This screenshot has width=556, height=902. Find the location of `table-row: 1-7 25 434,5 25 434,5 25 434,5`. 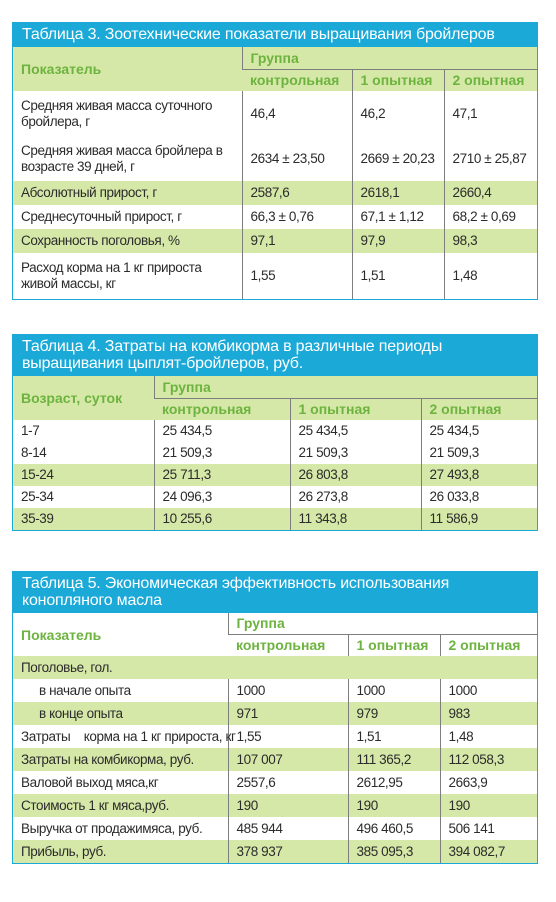

table-row: 1-7 25 434,5 25 434,5 25 434,5 is located at coordinates (275, 431).